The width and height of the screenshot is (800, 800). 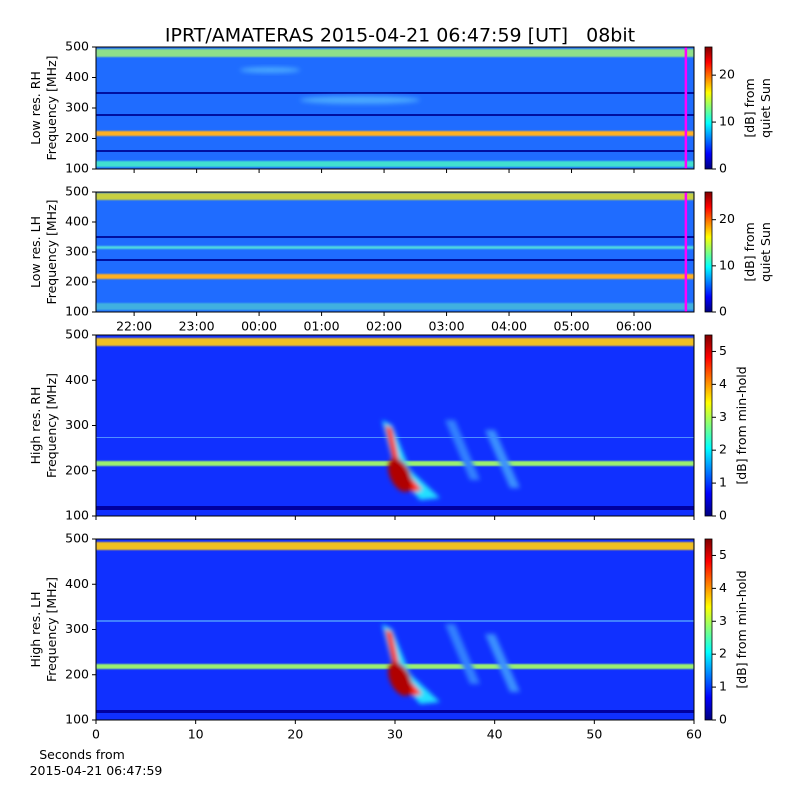 I want to click on x-tick-label: 0, so click(x=96, y=734).